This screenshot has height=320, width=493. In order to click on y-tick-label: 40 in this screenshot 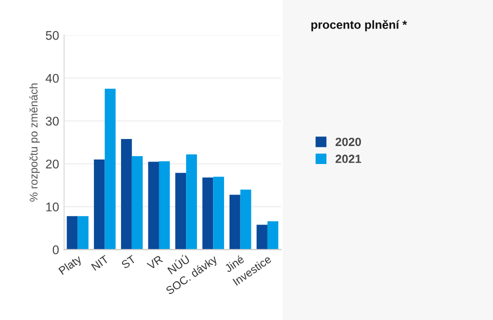, I will do `click(52, 78)`.